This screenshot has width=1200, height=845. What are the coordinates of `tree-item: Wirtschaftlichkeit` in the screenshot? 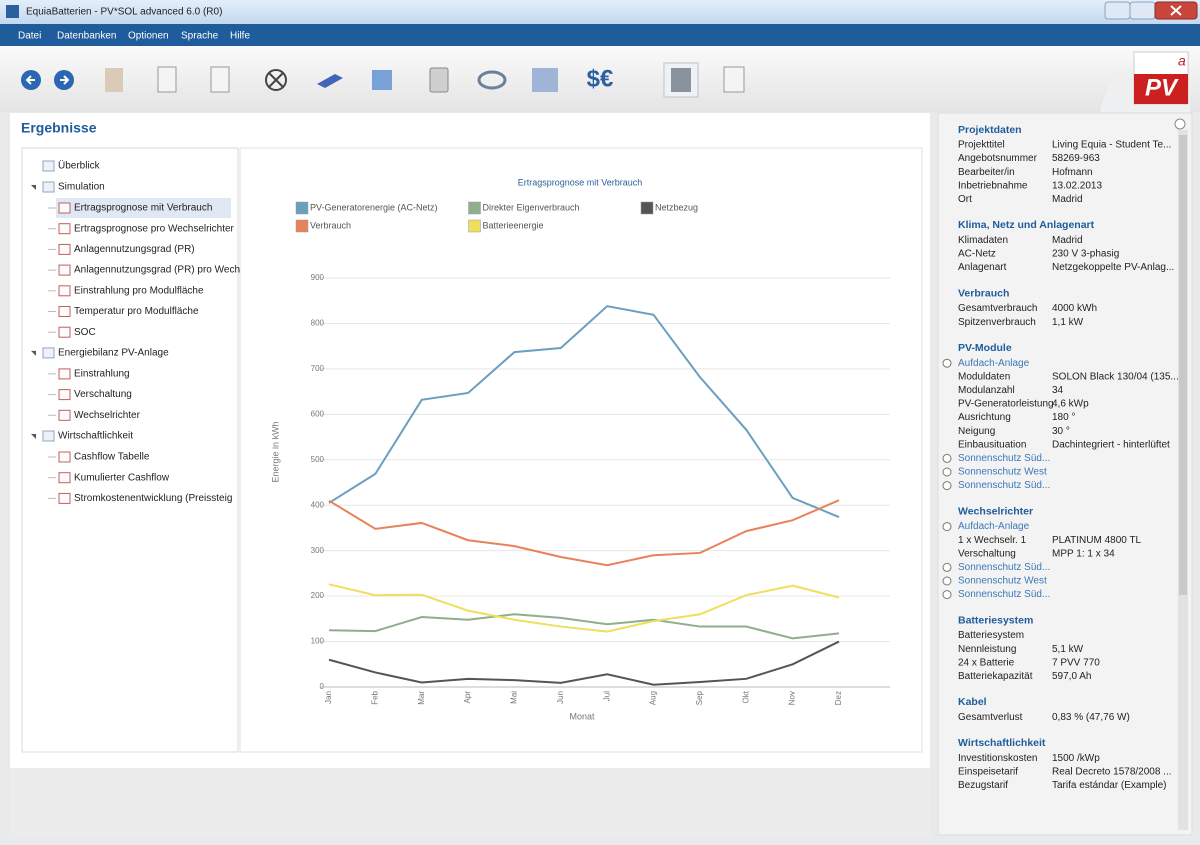 It's located at (95, 436).